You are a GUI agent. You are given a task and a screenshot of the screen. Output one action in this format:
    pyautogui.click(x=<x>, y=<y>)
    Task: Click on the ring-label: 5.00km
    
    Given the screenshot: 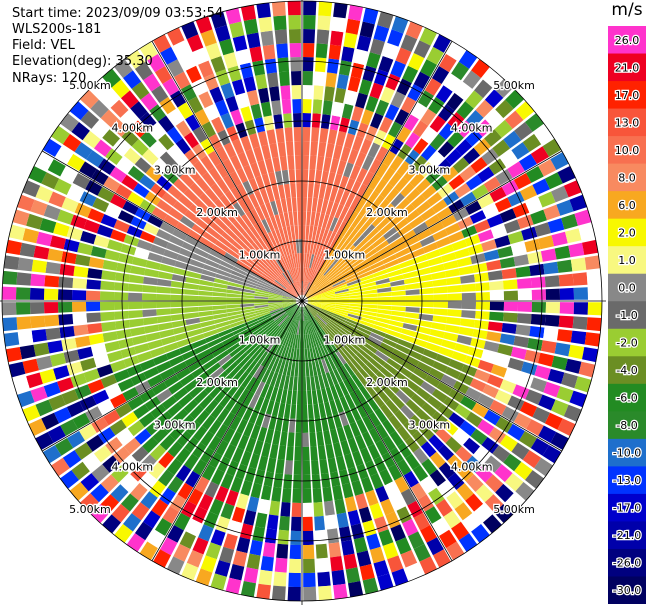 What is the action you would take?
    pyautogui.click(x=90, y=85)
    